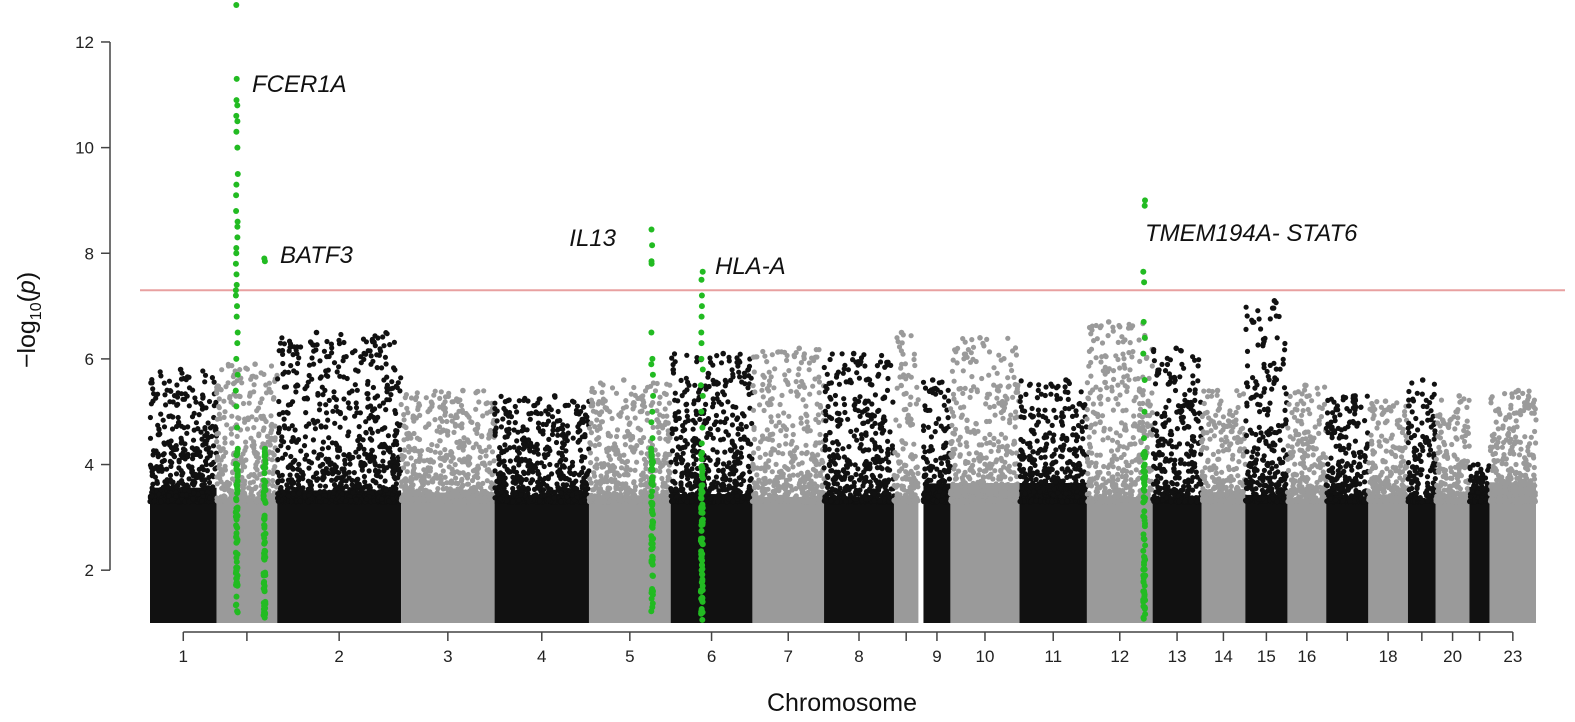 The width and height of the screenshot is (1575, 722). Describe the element at coordinates (712, 486) in the screenshot. I see `chromosome-points` at that location.